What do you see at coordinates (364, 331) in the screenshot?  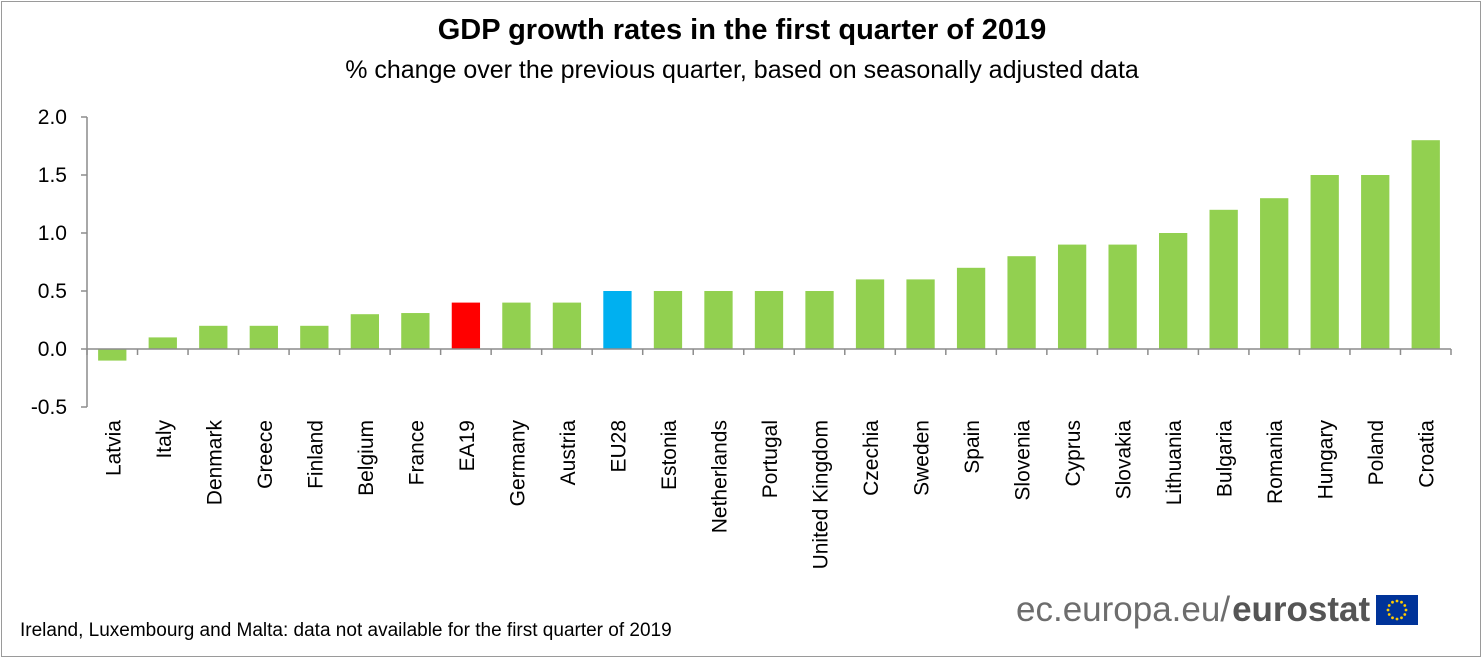 I see `bar-belgium` at bounding box center [364, 331].